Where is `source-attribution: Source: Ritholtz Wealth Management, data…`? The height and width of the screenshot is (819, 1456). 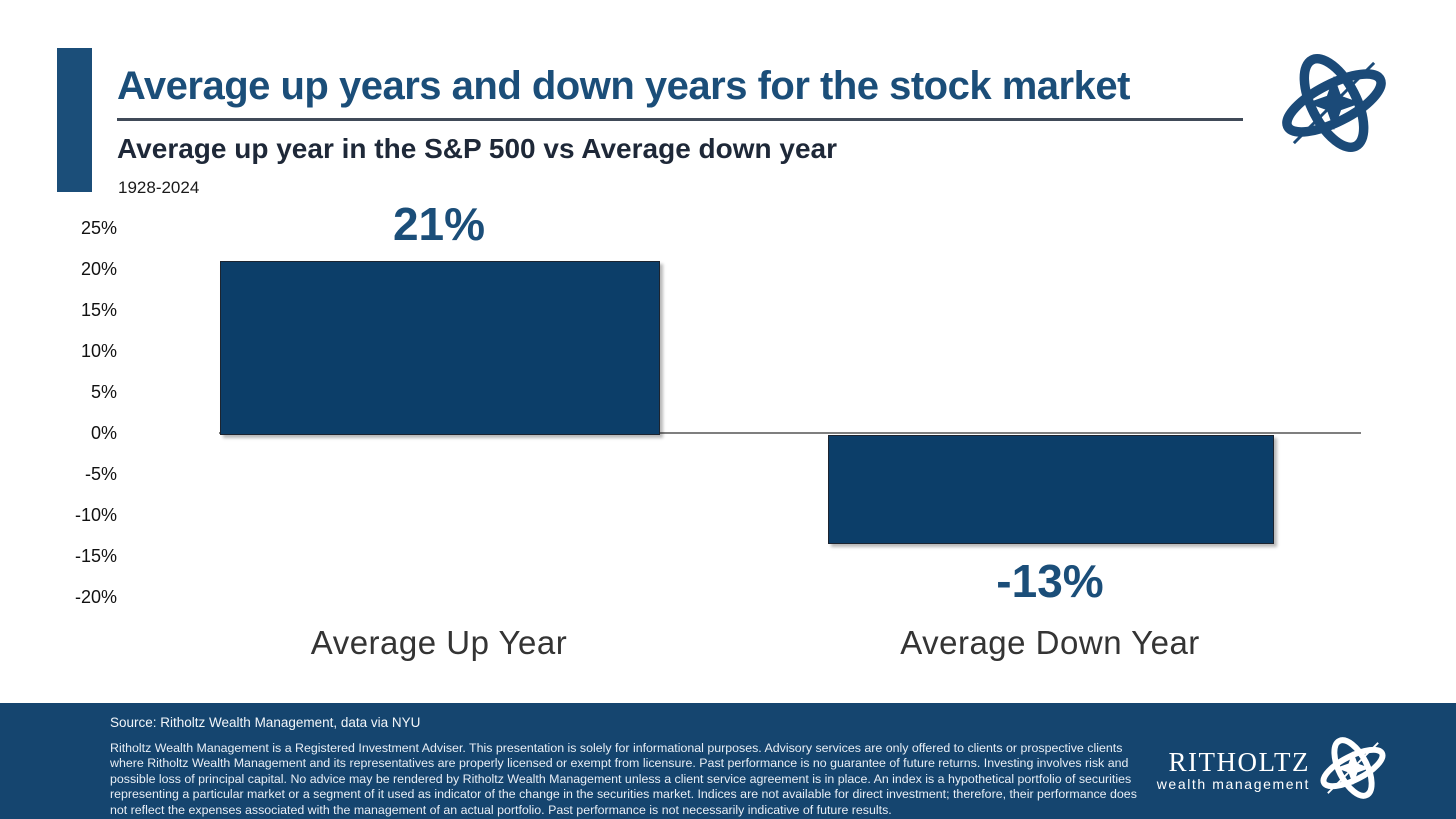
source-attribution: Source: Ritholtz Wealth Management, data… is located at coordinates (265, 722).